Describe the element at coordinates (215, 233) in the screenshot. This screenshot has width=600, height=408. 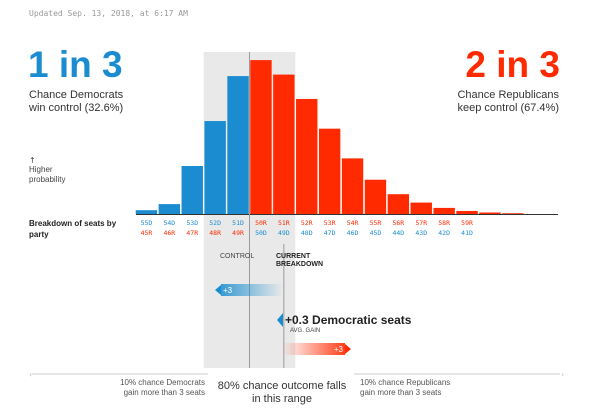
I see `tick-label-bottom: 48R` at that location.